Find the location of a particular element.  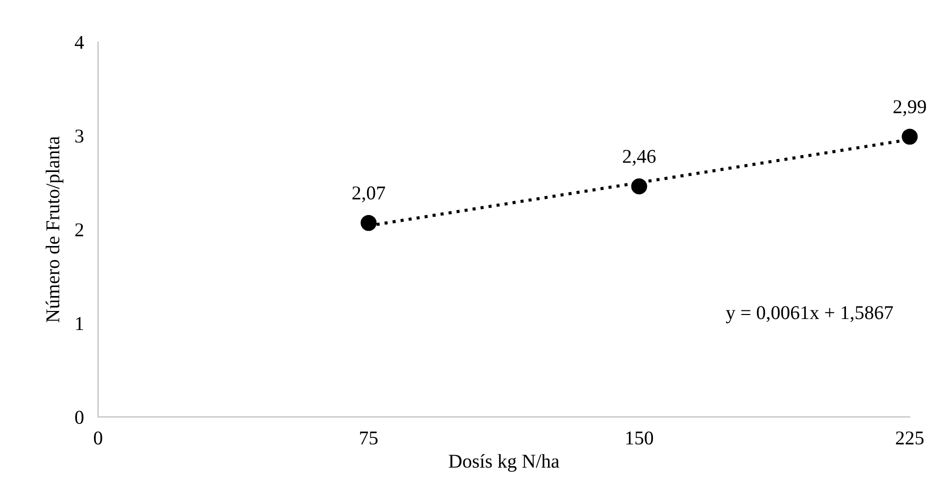

data-label: 2,07 is located at coordinates (369, 194).